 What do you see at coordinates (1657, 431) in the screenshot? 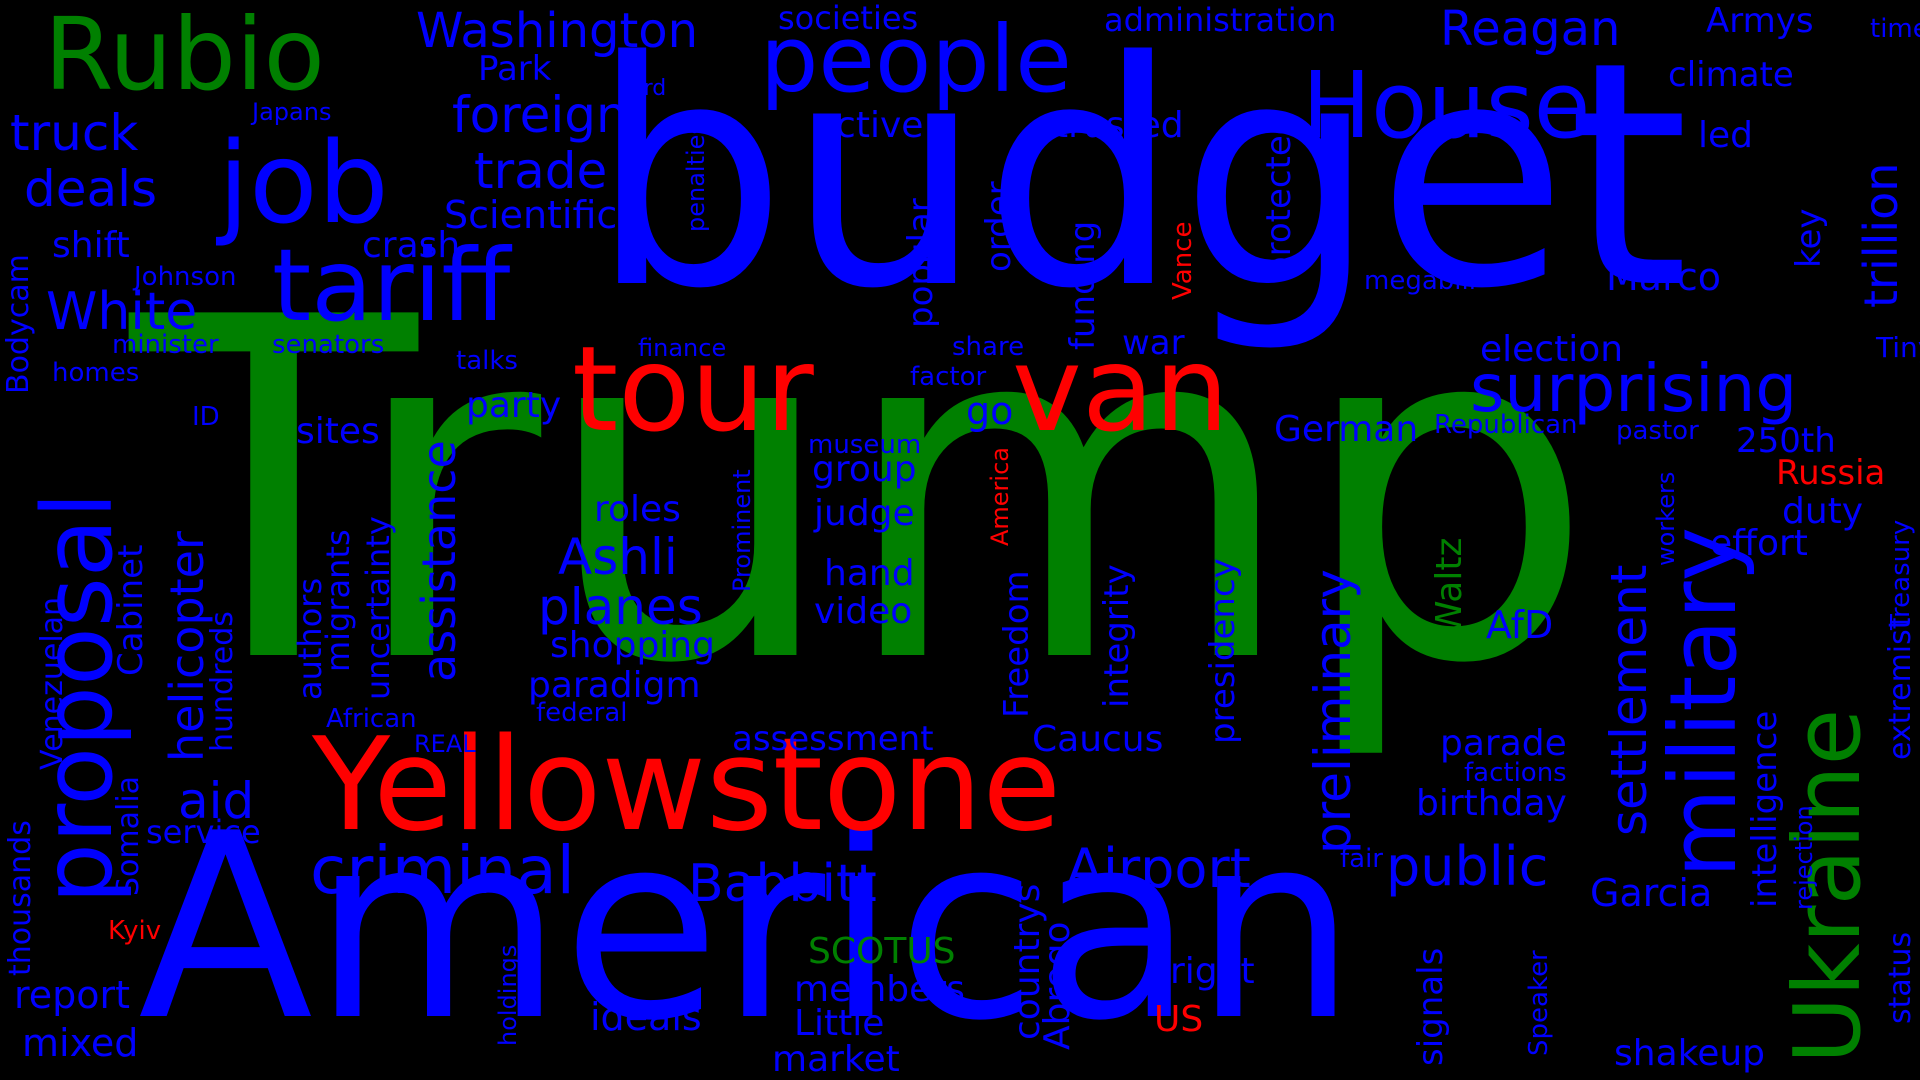
I see `word-pastor: pastor` at bounding box center [1657, 431].